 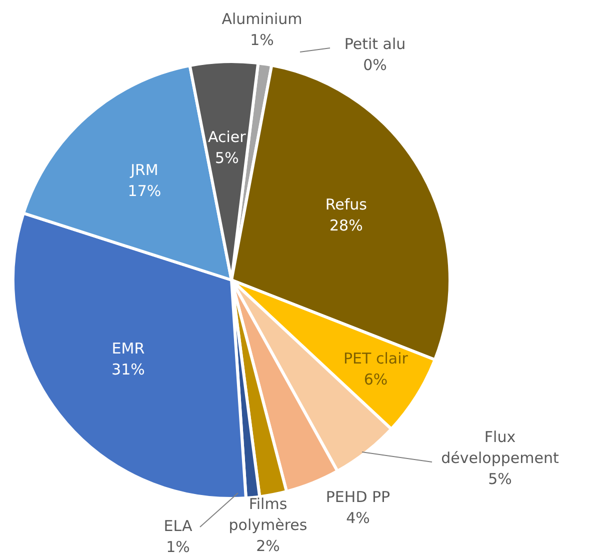 What do you see at coordinates (128, 349) in the screenshot?
I see `slice-label: EMR` at bounding box center [128, 349].